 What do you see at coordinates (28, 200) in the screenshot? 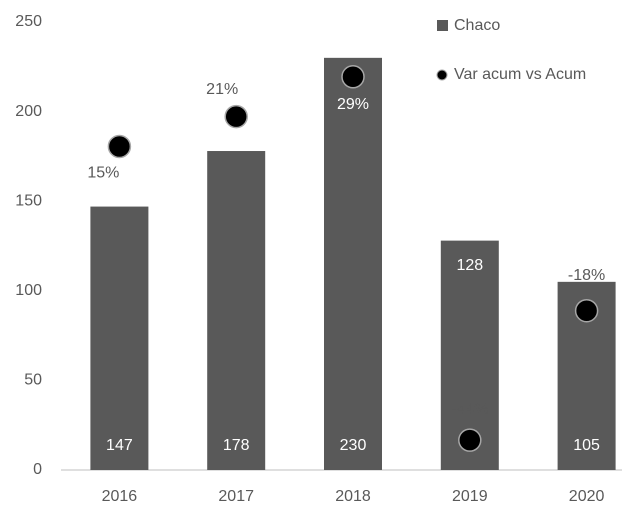
I see `y-tick-label: 150` at bounding box center [28, 200].